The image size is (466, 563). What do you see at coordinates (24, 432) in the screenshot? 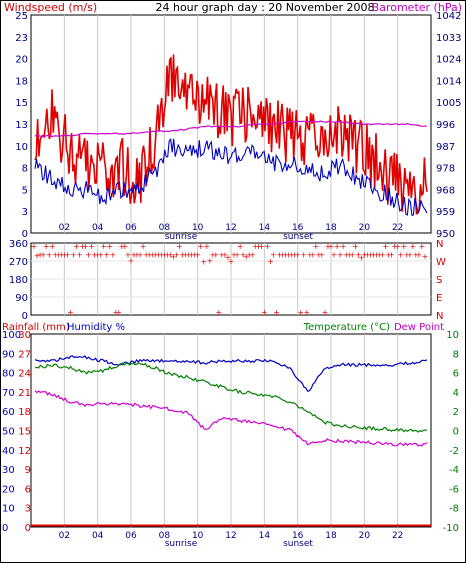
I see `rain-tick-5: 15` at bounding box center [24, 432].